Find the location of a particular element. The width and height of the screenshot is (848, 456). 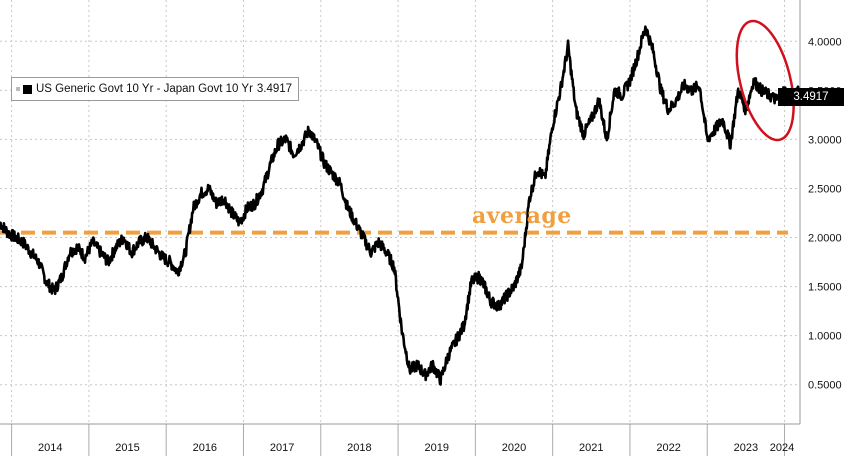

highlight-ellipse is located at coordinates (765, 80).